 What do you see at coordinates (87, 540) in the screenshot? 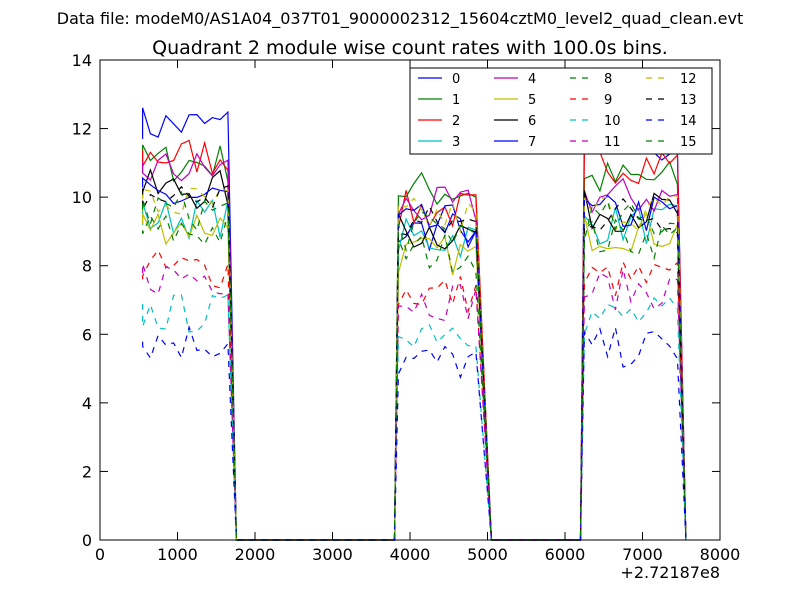
I see `y-tick-label: 0` at bounding box center [87, 540].